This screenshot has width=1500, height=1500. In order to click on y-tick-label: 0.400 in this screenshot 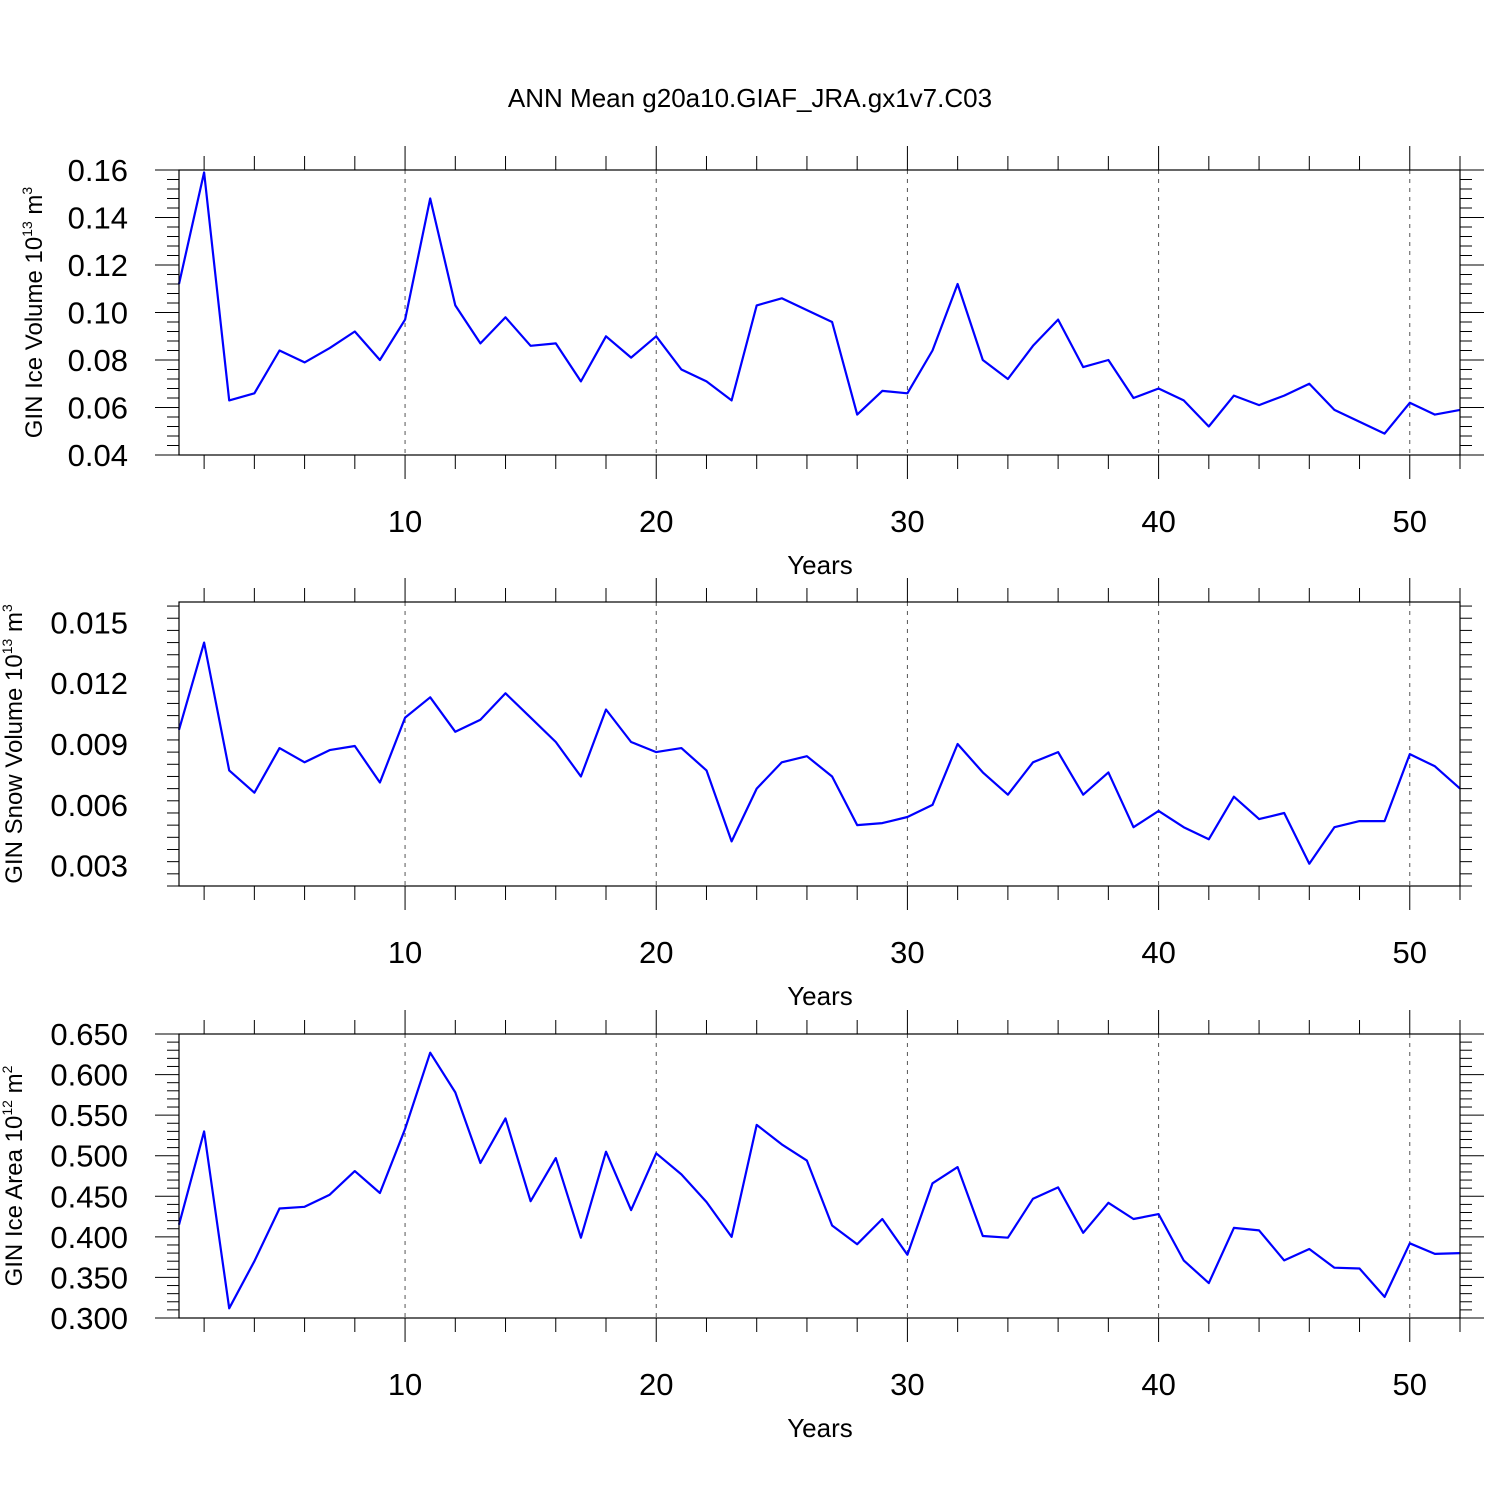, I will do `click(89, 1237)`.